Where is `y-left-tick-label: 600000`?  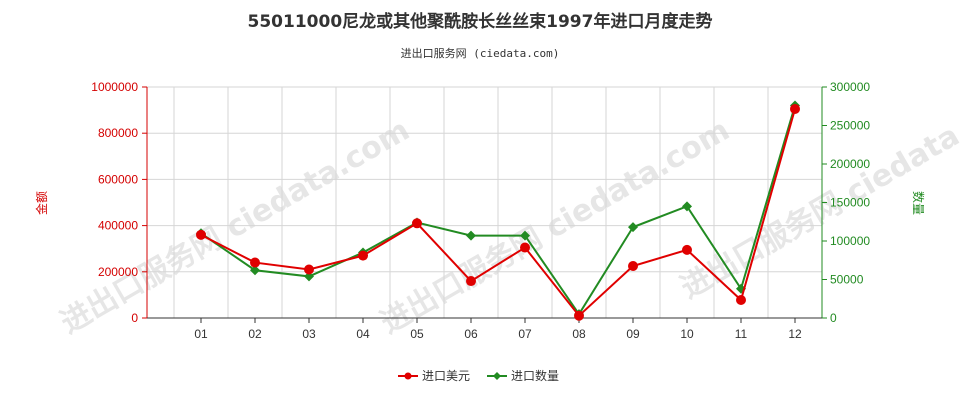 y-left-tick-label: 600000 is located at coordinates (118, 179).